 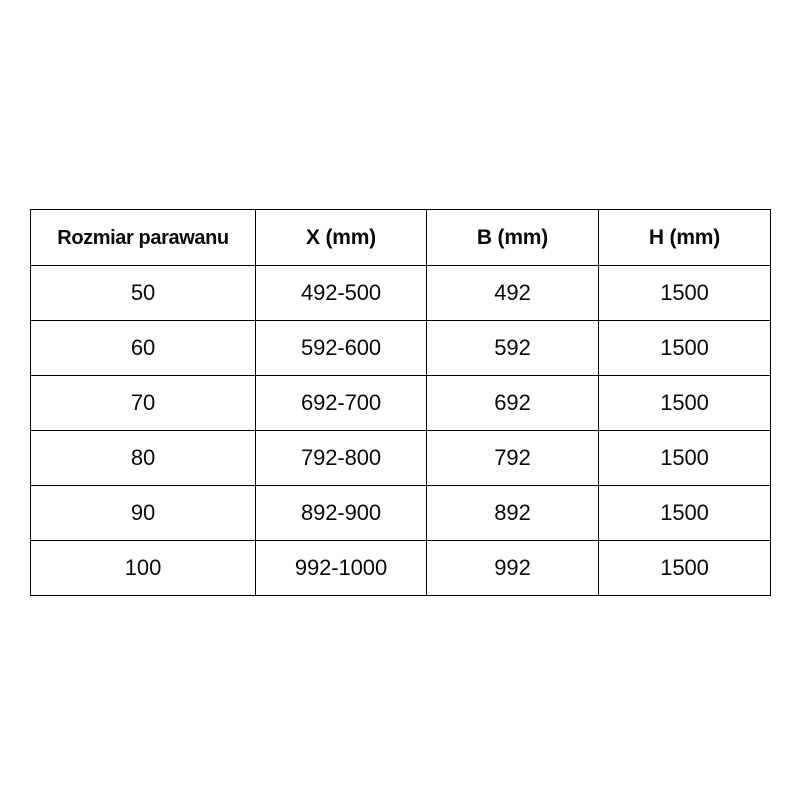 I want to click on table-row: 70 692-700 692 1500, so click(x=400, y=403).